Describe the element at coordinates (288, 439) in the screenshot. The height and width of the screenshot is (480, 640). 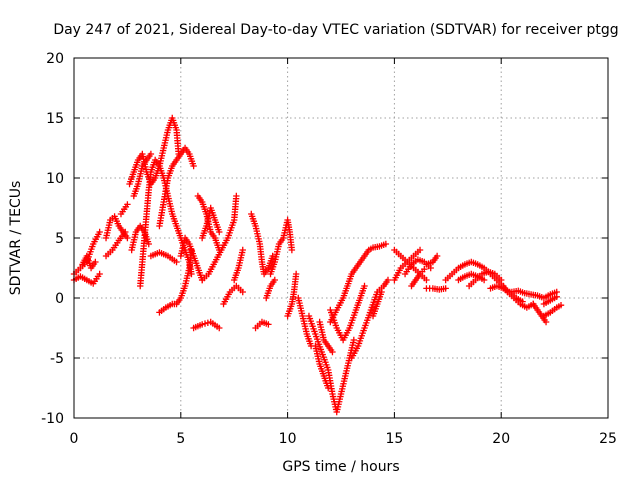
I see `x-tick-label: 10` at that location.